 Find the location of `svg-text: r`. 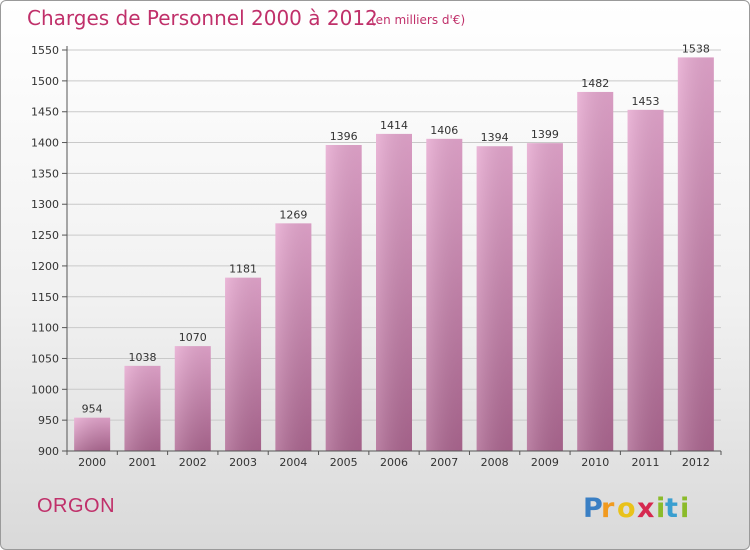

svg-text: r is located at coordinates (608, 508).